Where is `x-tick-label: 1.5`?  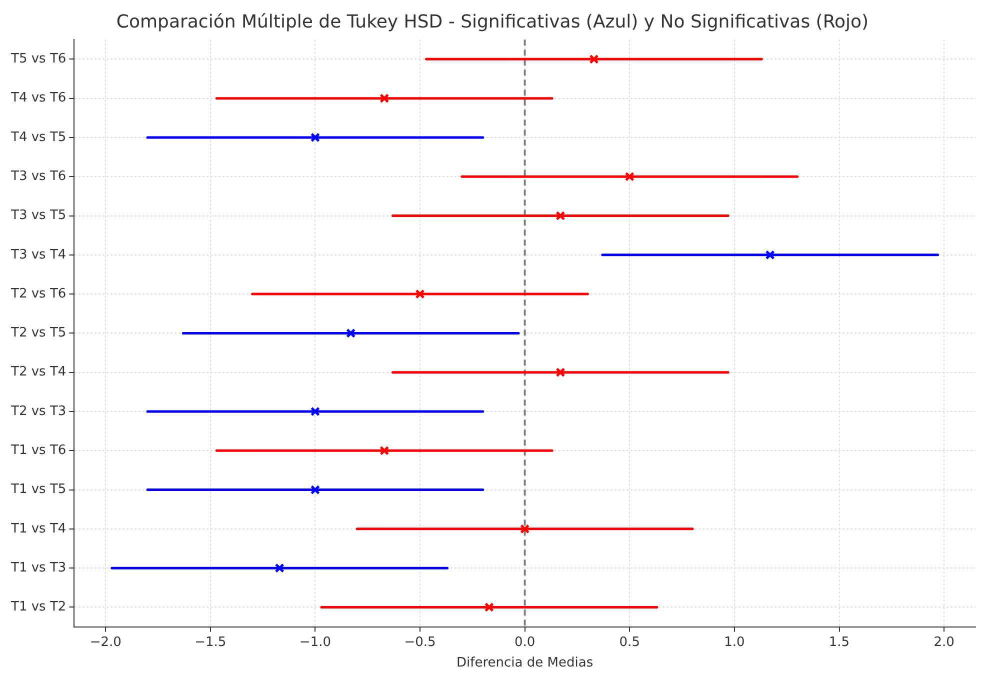
x-tick-label: 1.5 is located at coordinates (839, 642).